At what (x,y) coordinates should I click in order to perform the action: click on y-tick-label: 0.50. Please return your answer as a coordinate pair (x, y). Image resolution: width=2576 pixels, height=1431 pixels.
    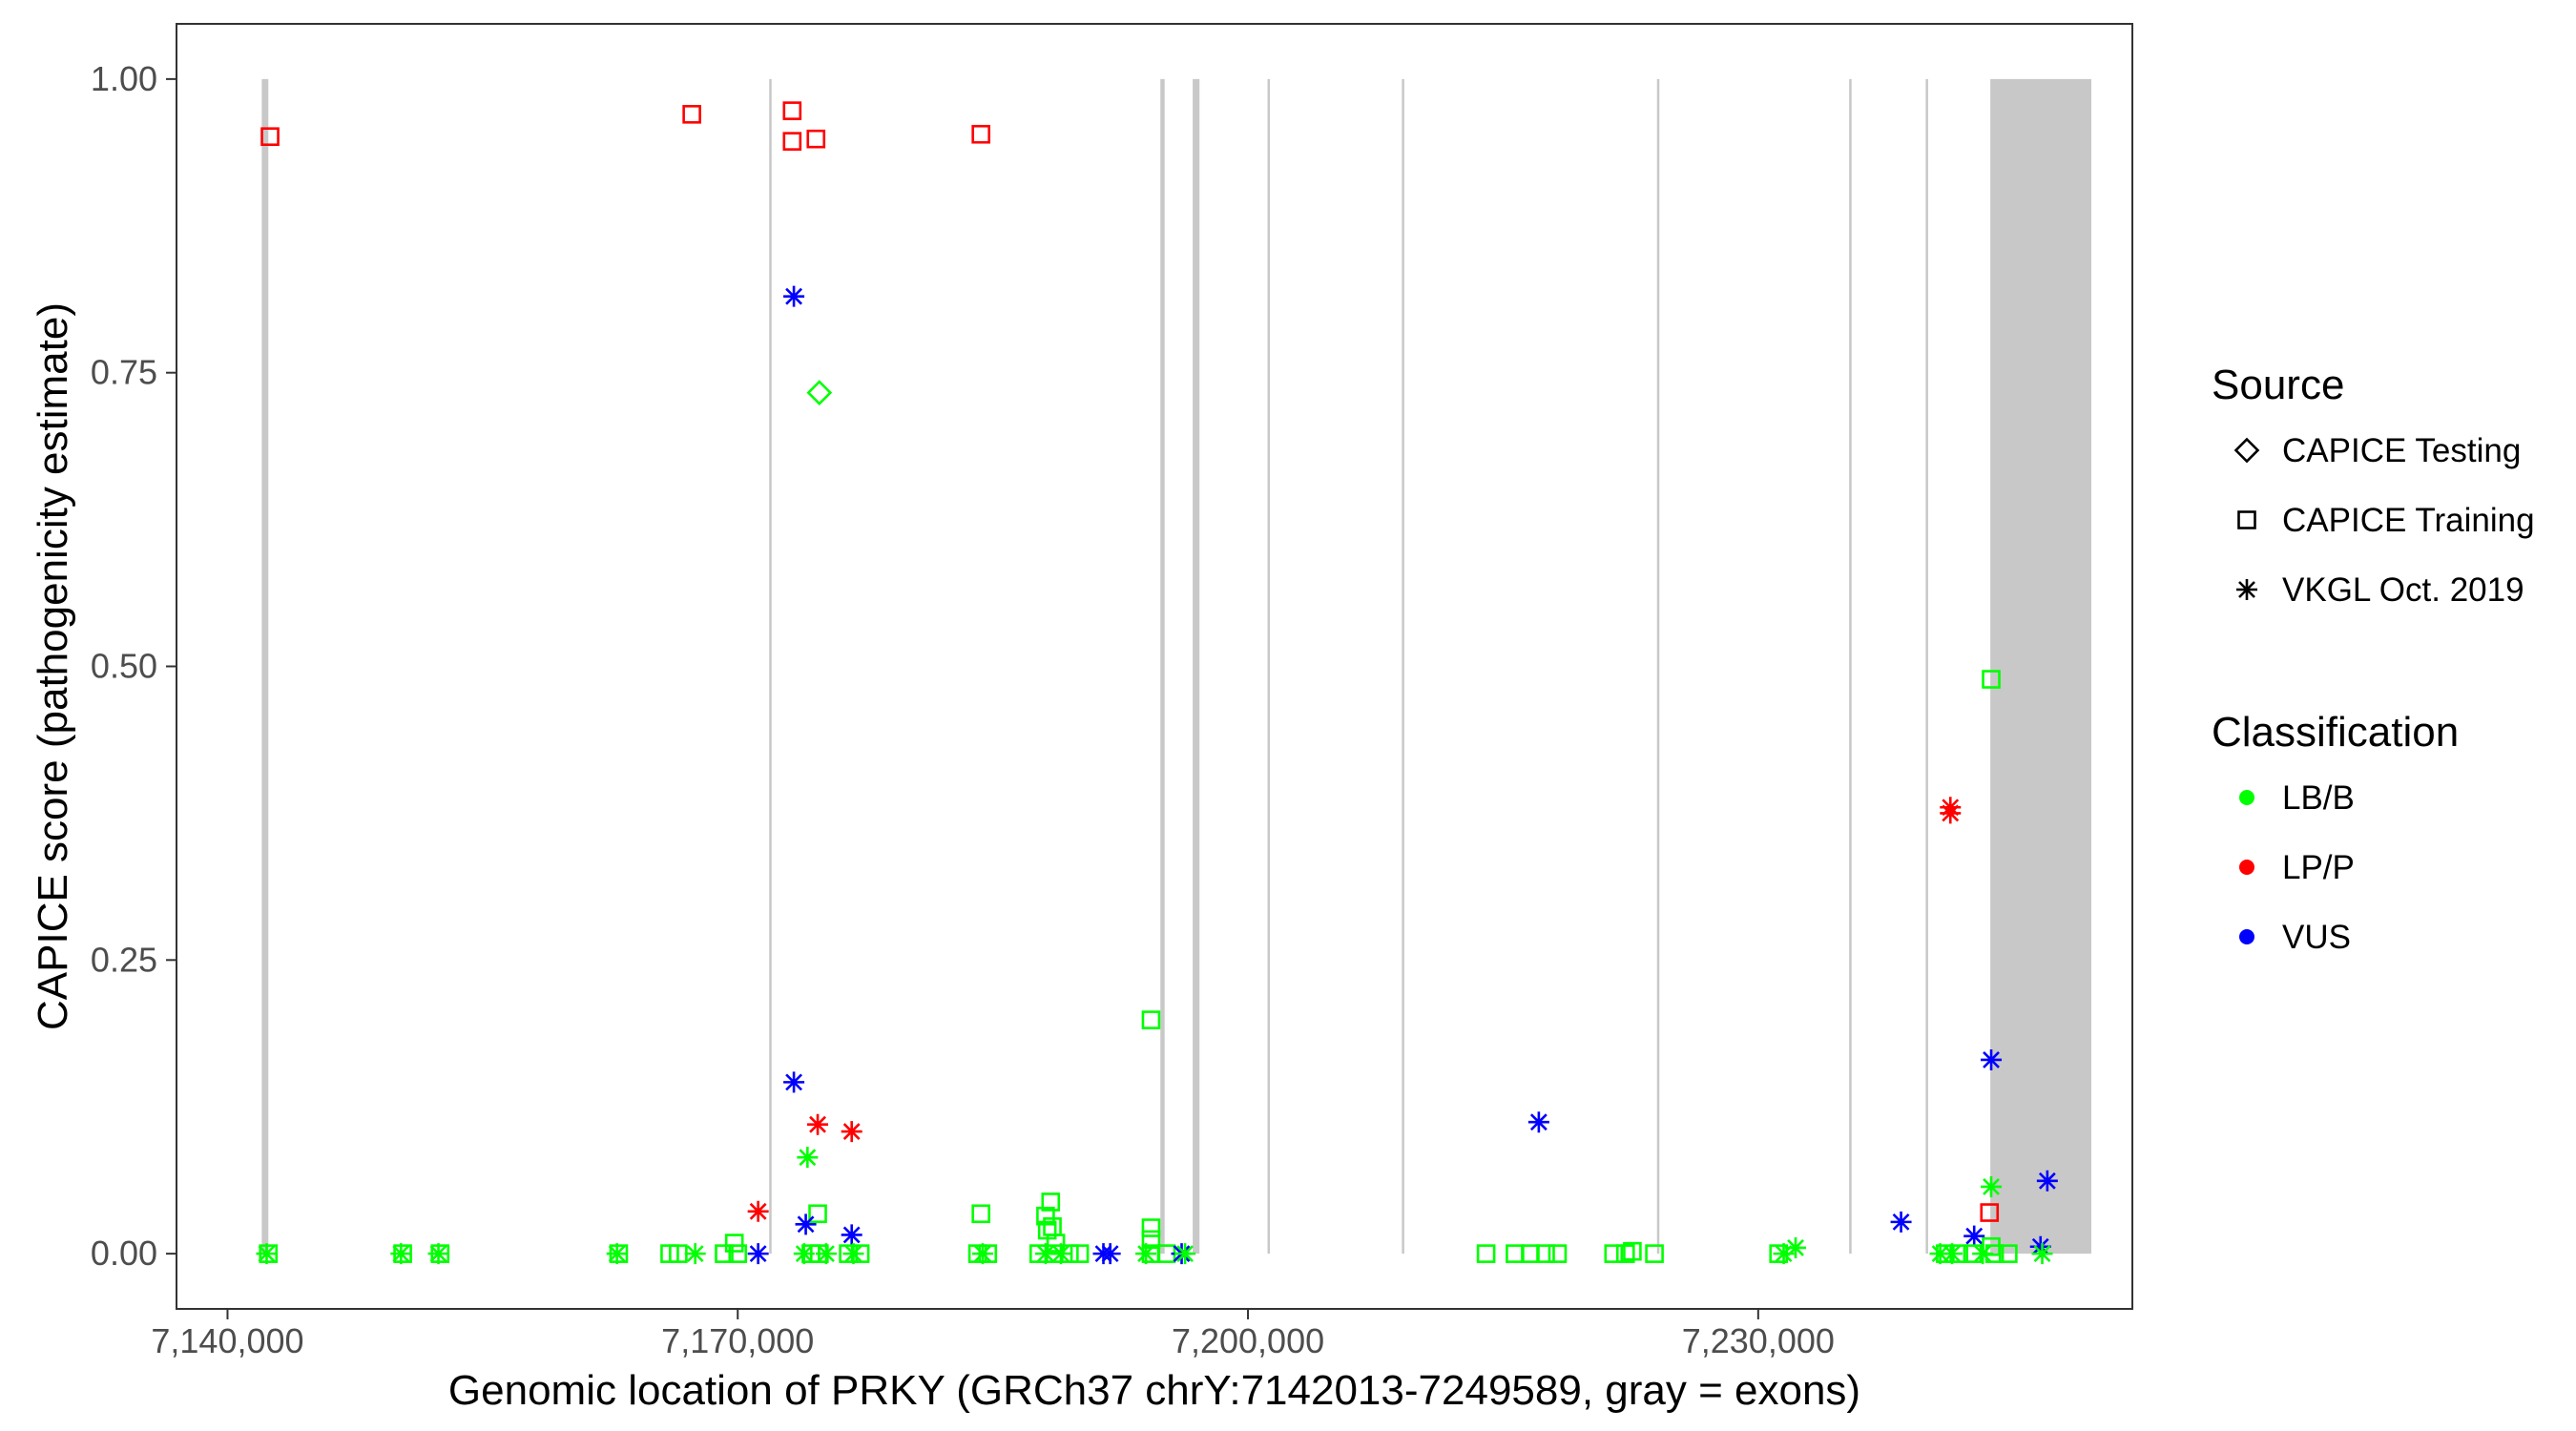
    Looking at the image, I should click on (124, 667).